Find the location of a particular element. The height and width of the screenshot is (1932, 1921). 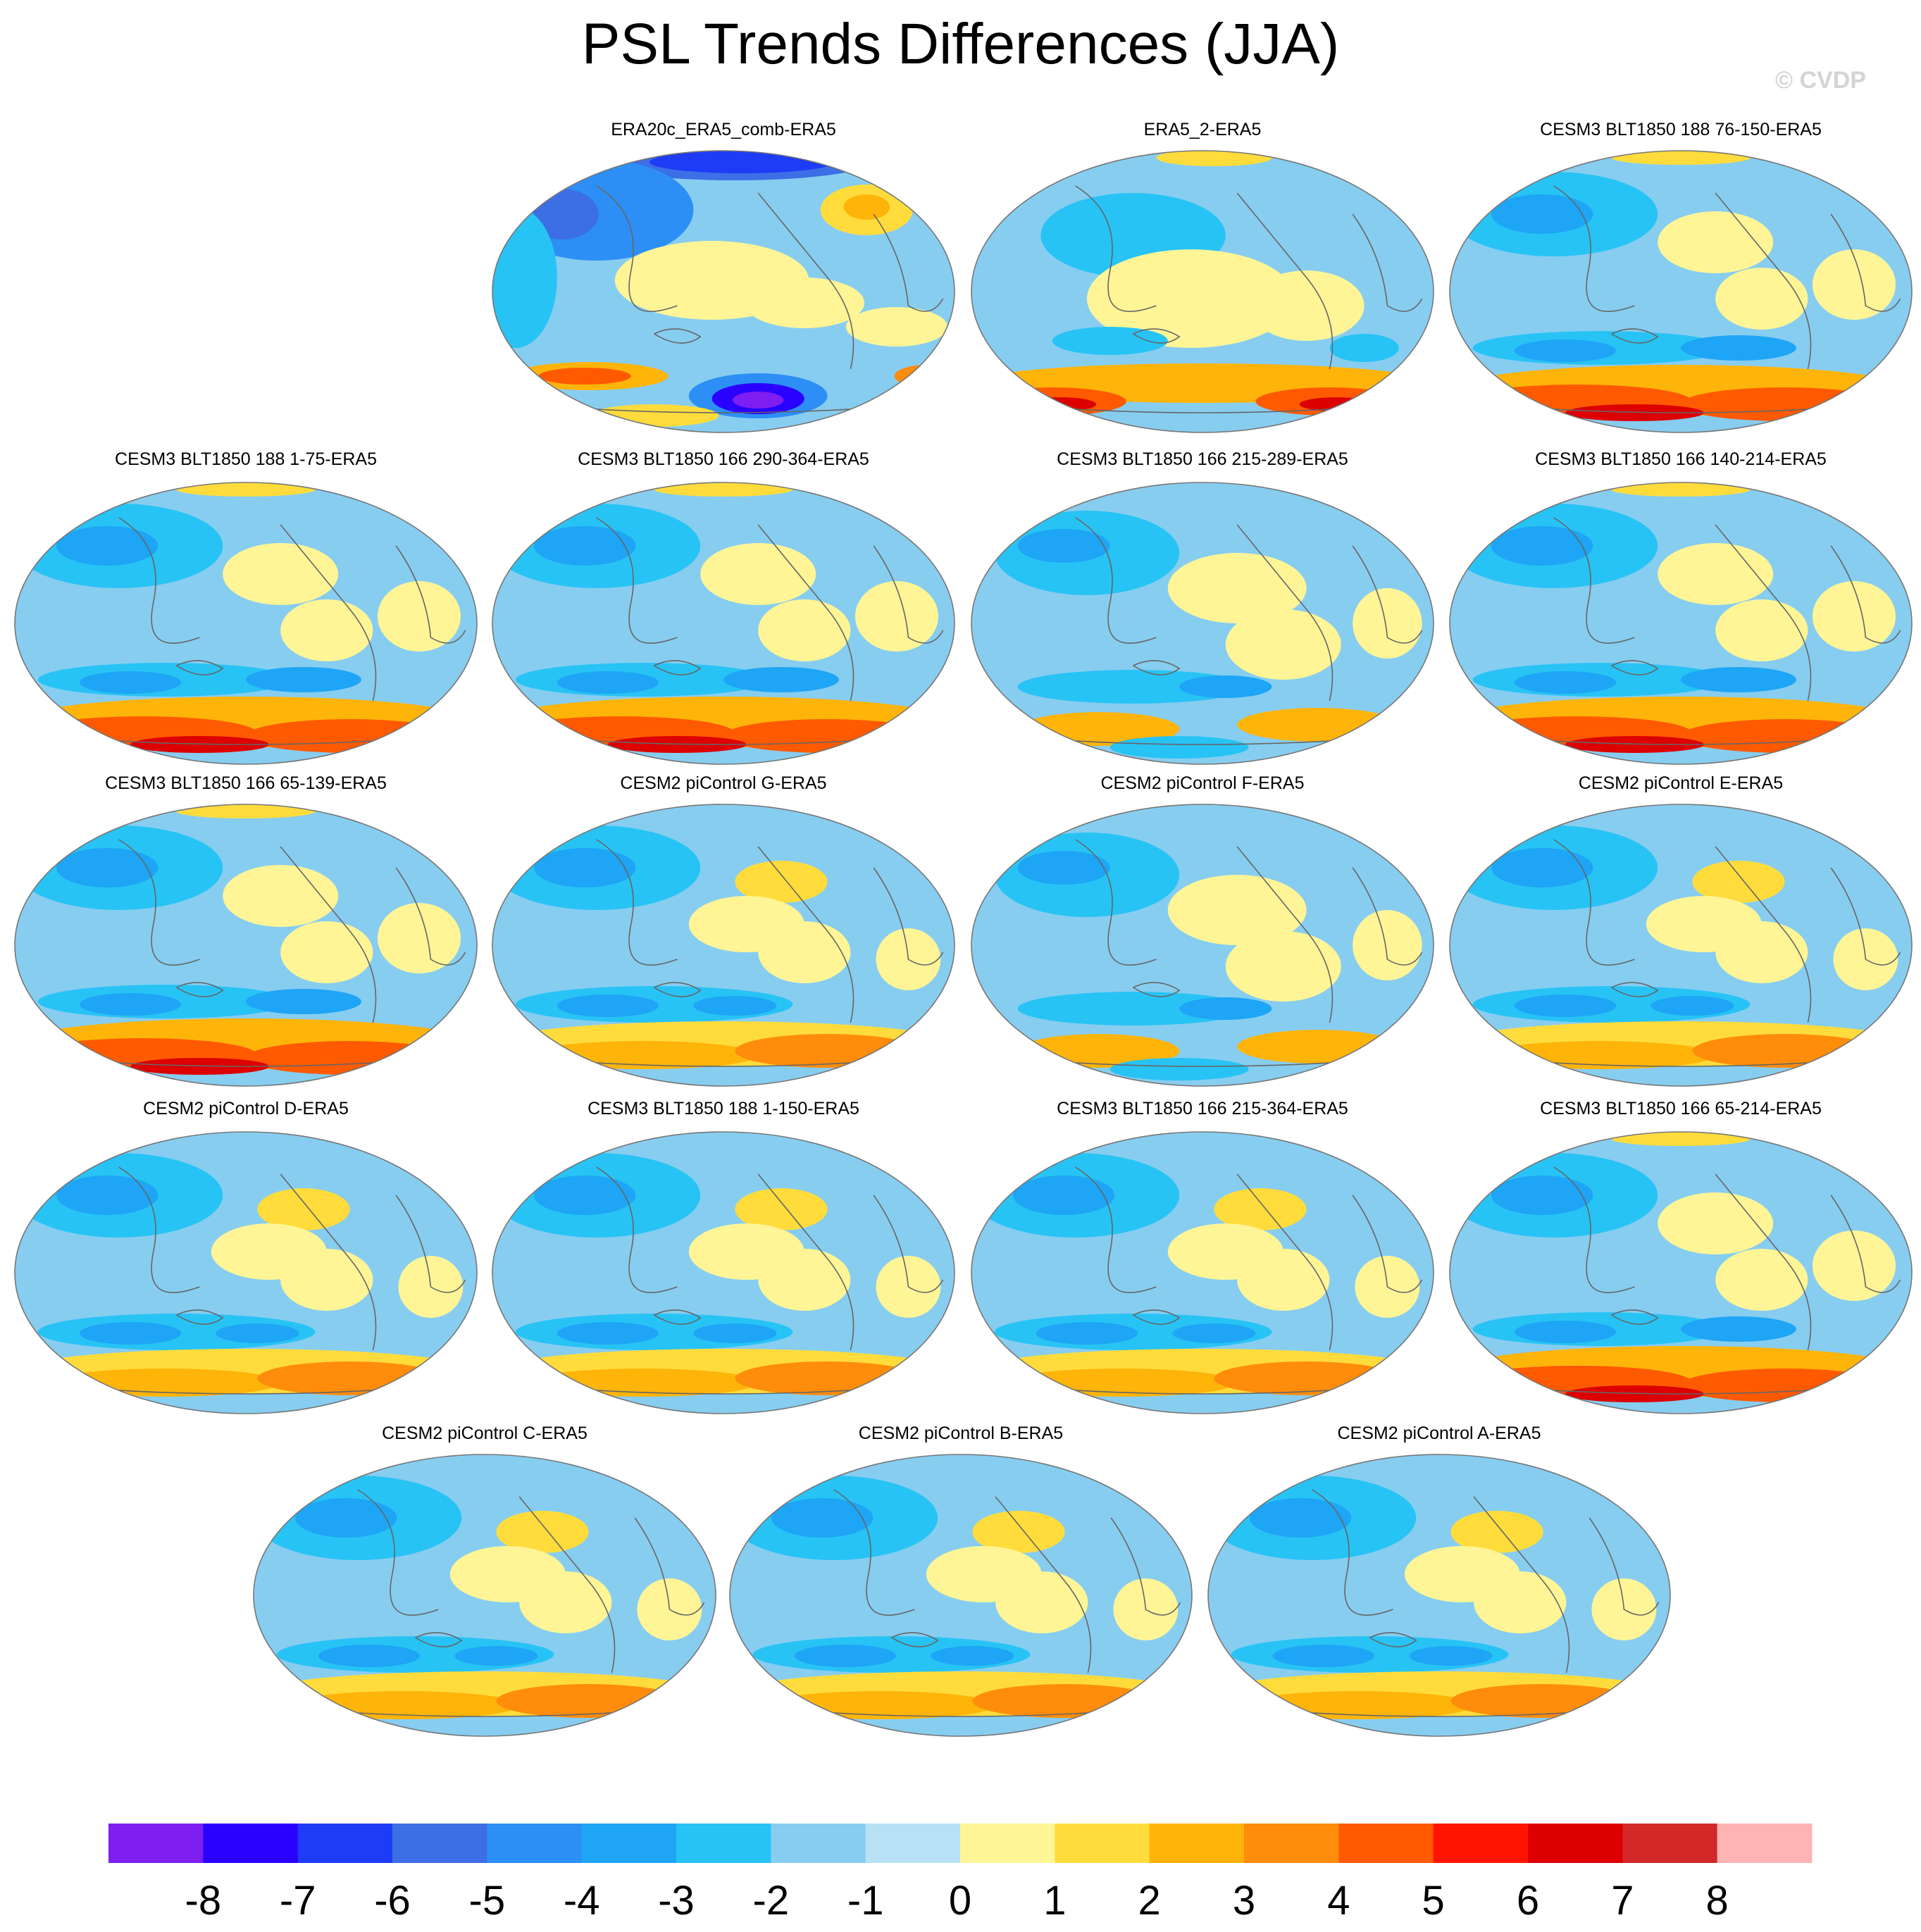

map-panel: CESM2 piControl D-ERA5 is located at coordinates (246, 1256).